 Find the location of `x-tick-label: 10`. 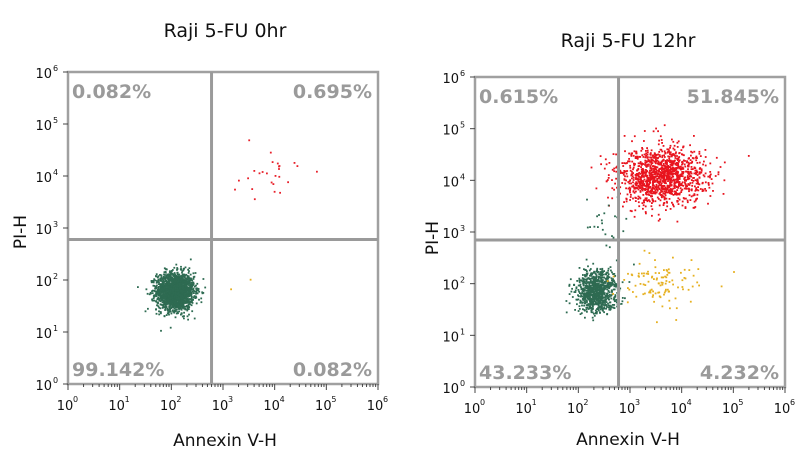

x-tick-label: 10 is located at coordinates (627, 409).